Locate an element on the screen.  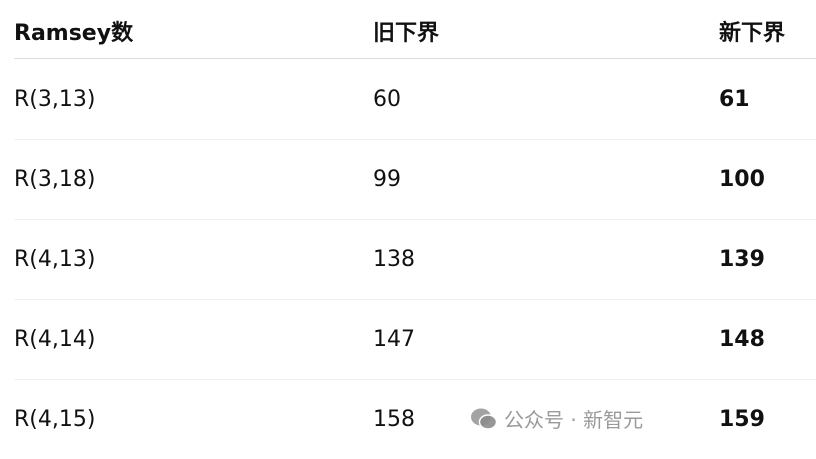
header-ramsey: Ramsey数 is located at coordinates (74, 33).